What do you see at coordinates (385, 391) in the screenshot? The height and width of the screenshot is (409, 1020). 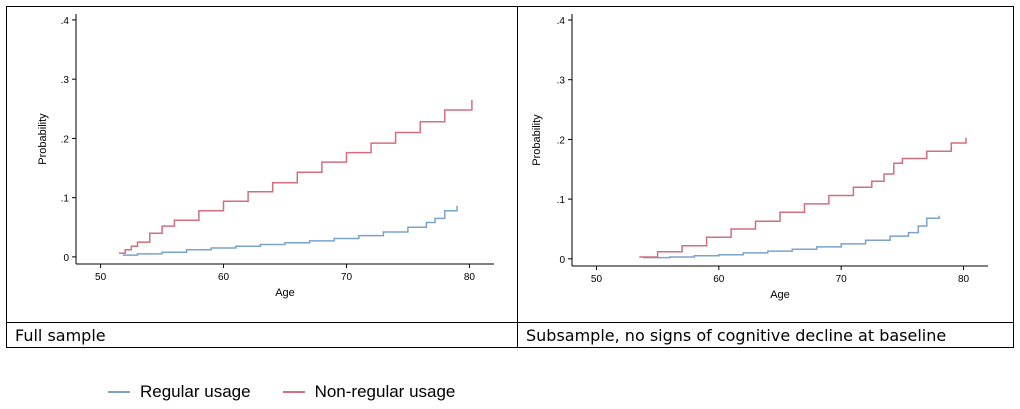 I see `legend-label-non-regular-usage: Non-regular usage` at bounding box center [385, 391].